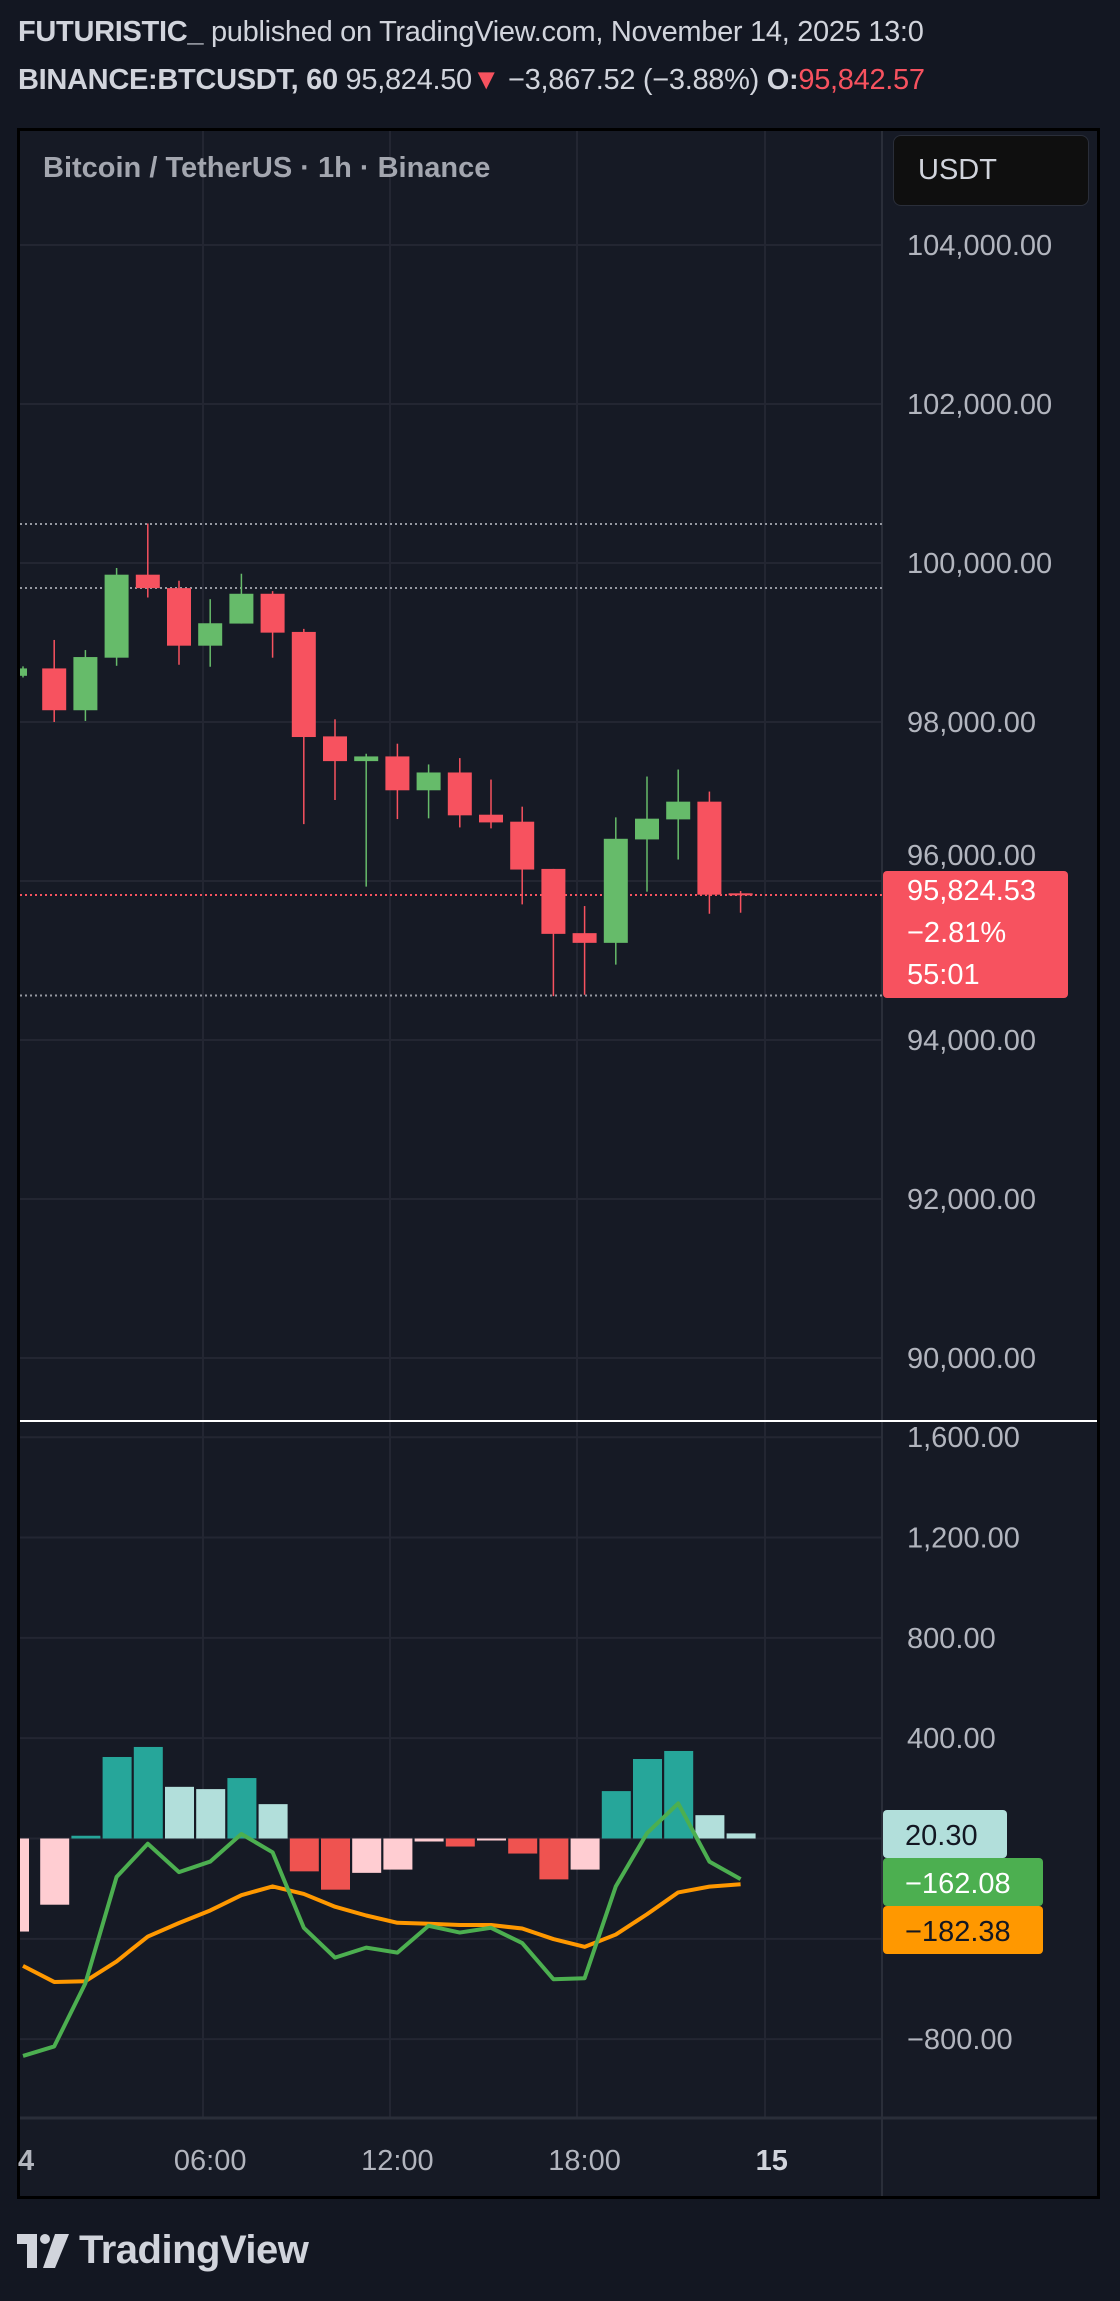 The image size is (1120, 2301). Describe the element at coordinates (951, 1739) in the screenshot. I see `macd-tick-label: 400.00` at that location.